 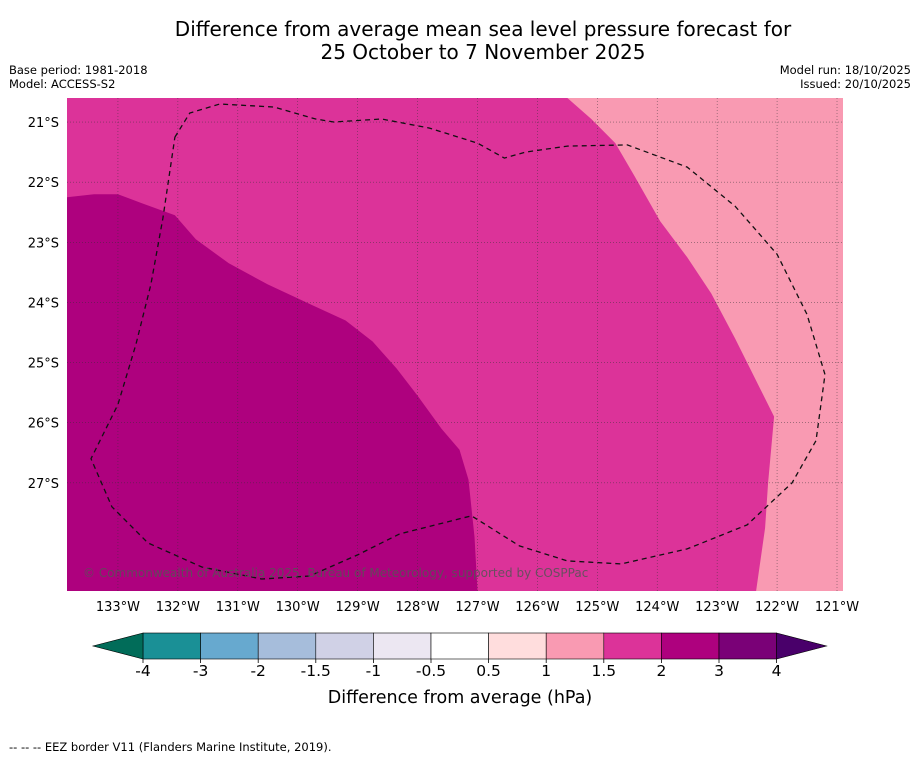 I want to click on longitude-label: 127°W, so click(x=477, y=607).